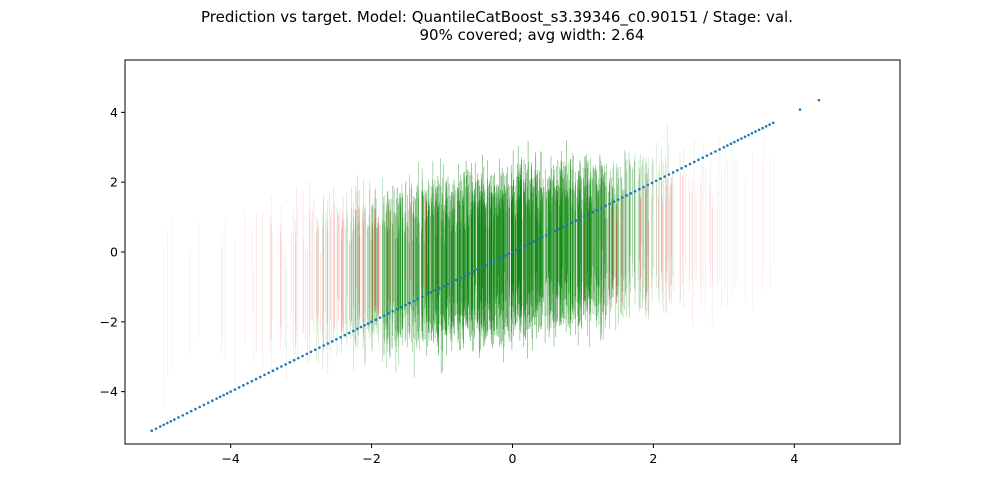  Describe the element at coordinates (653, 458) in the screenshot. I see `x-tick-label: 2` at that location.